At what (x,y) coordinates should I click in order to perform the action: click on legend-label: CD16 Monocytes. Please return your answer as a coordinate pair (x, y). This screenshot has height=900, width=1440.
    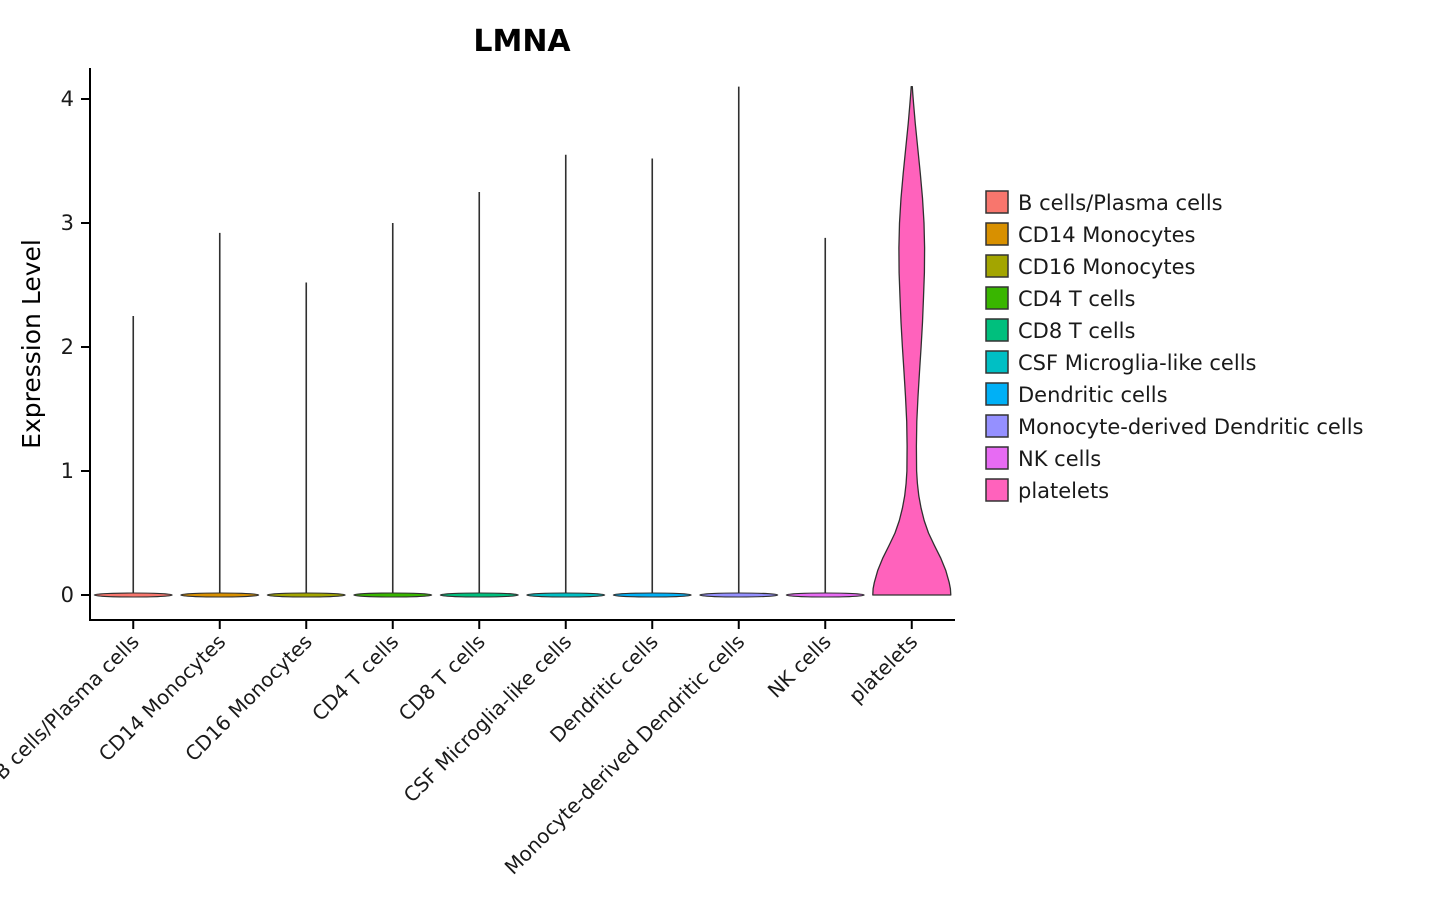
    Looking at the image, I should click on (1106, 267).